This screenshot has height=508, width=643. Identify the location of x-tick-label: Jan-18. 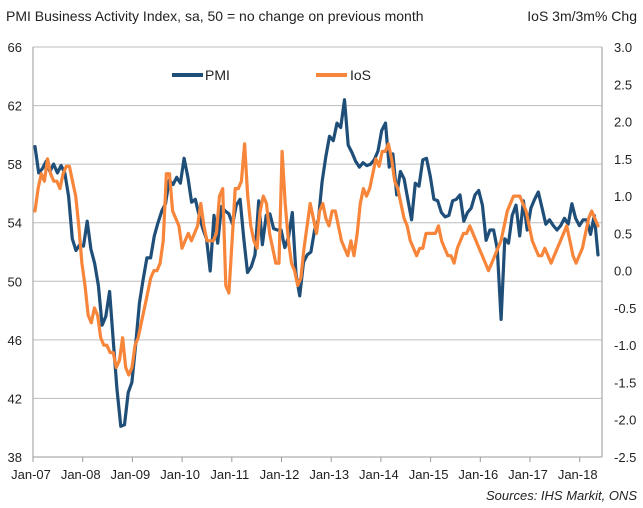
(578, 474).